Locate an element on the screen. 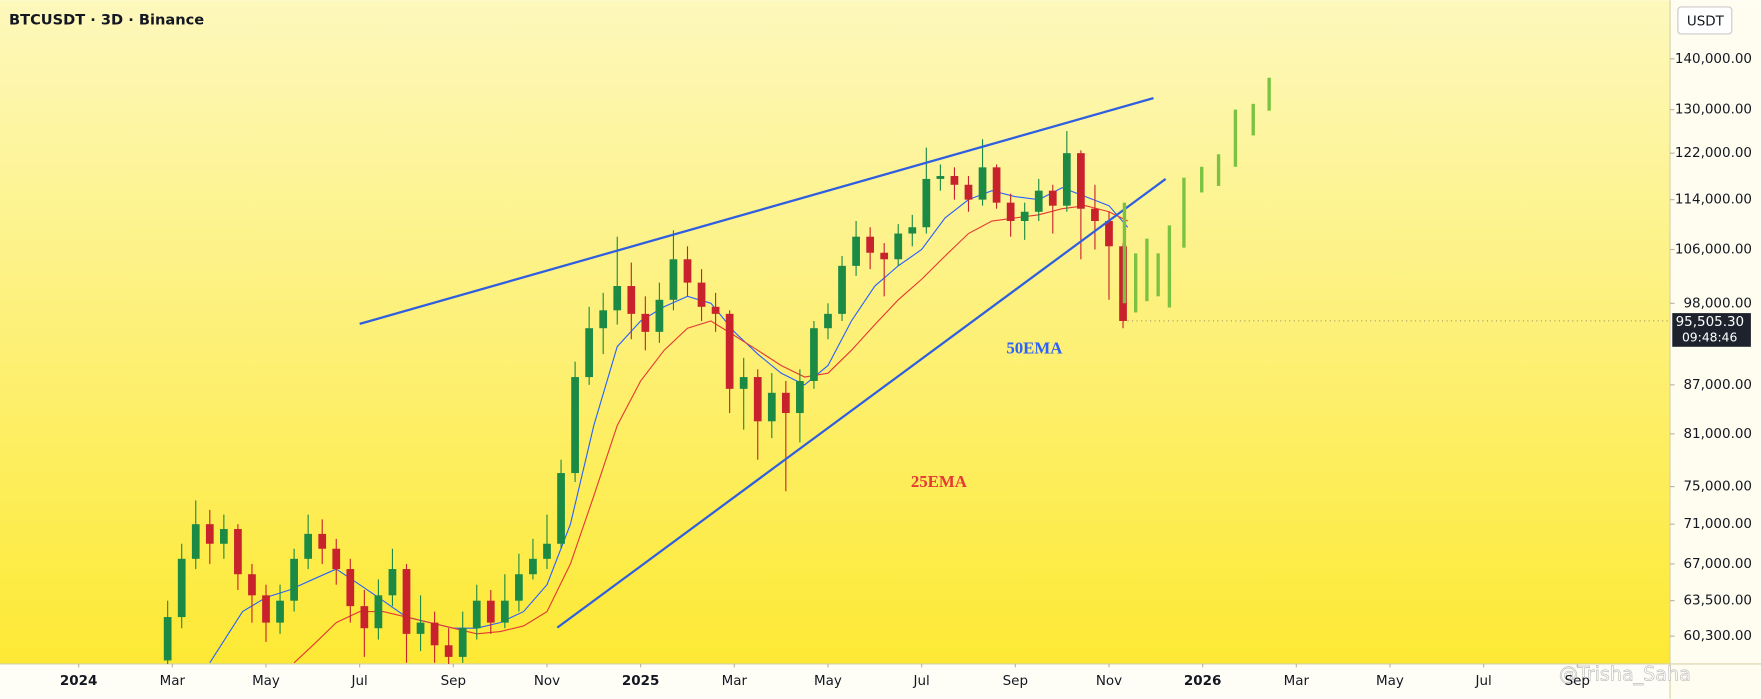  x-tick-label: 2026 is located at coordinates (1203, 681).